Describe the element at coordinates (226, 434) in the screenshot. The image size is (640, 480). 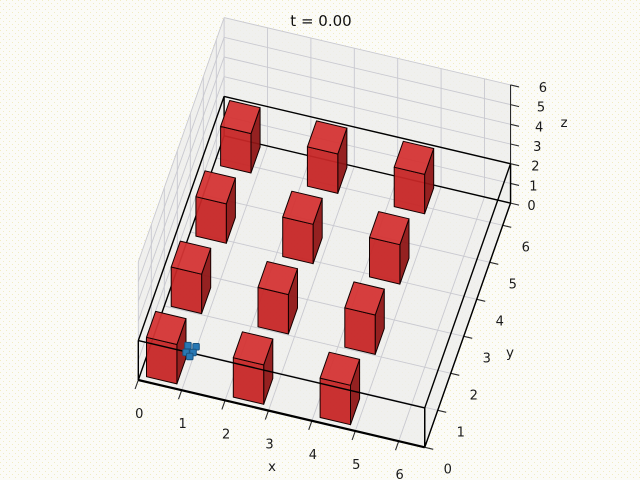
I see `x-tick-label: 2` at that location.